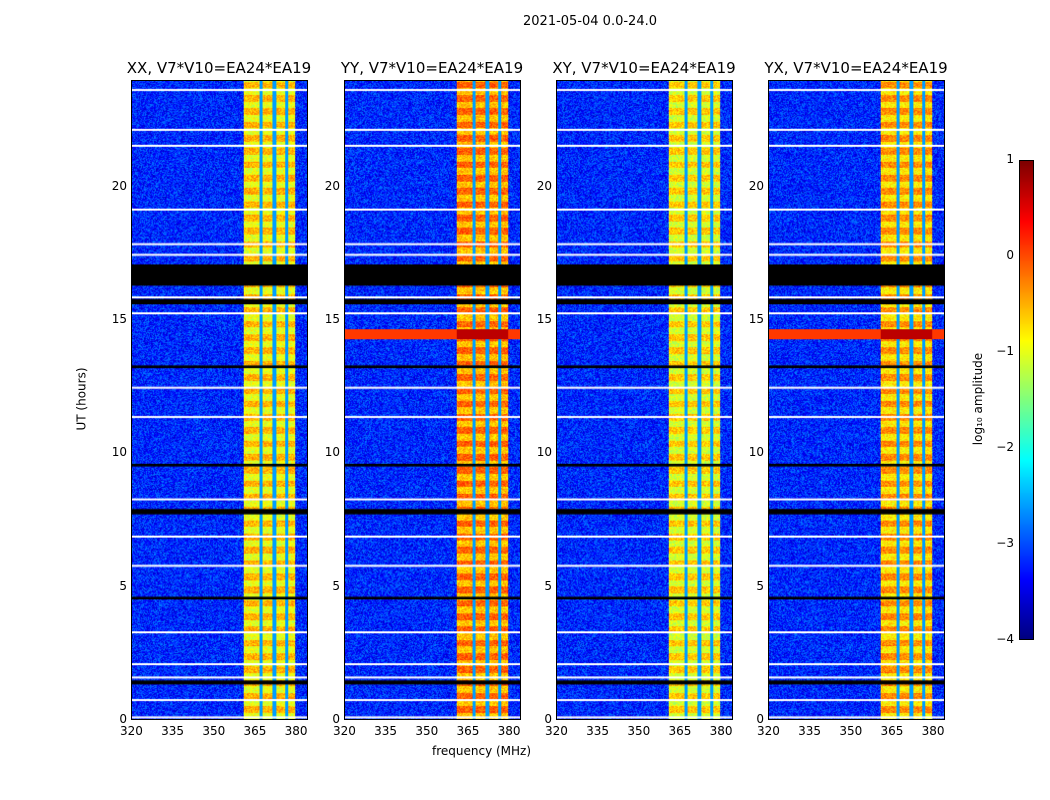 The width and height of the screenshot is (1050, 800). Describe the element at coordinates (1010, 255) in the screenshot. I see `colorbar-tick-label: 0` at that location.